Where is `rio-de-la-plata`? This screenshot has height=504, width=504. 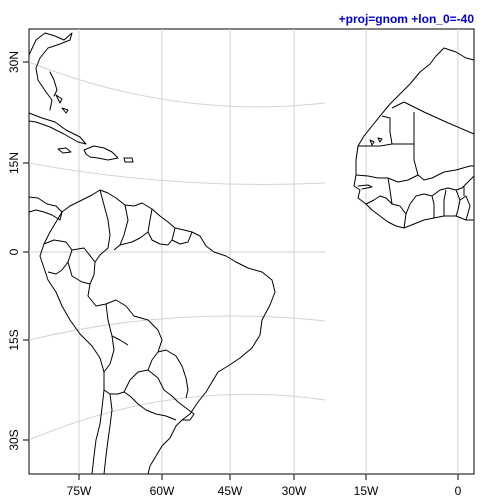
rio-de-la-plata is located at coordinates (186, 411).